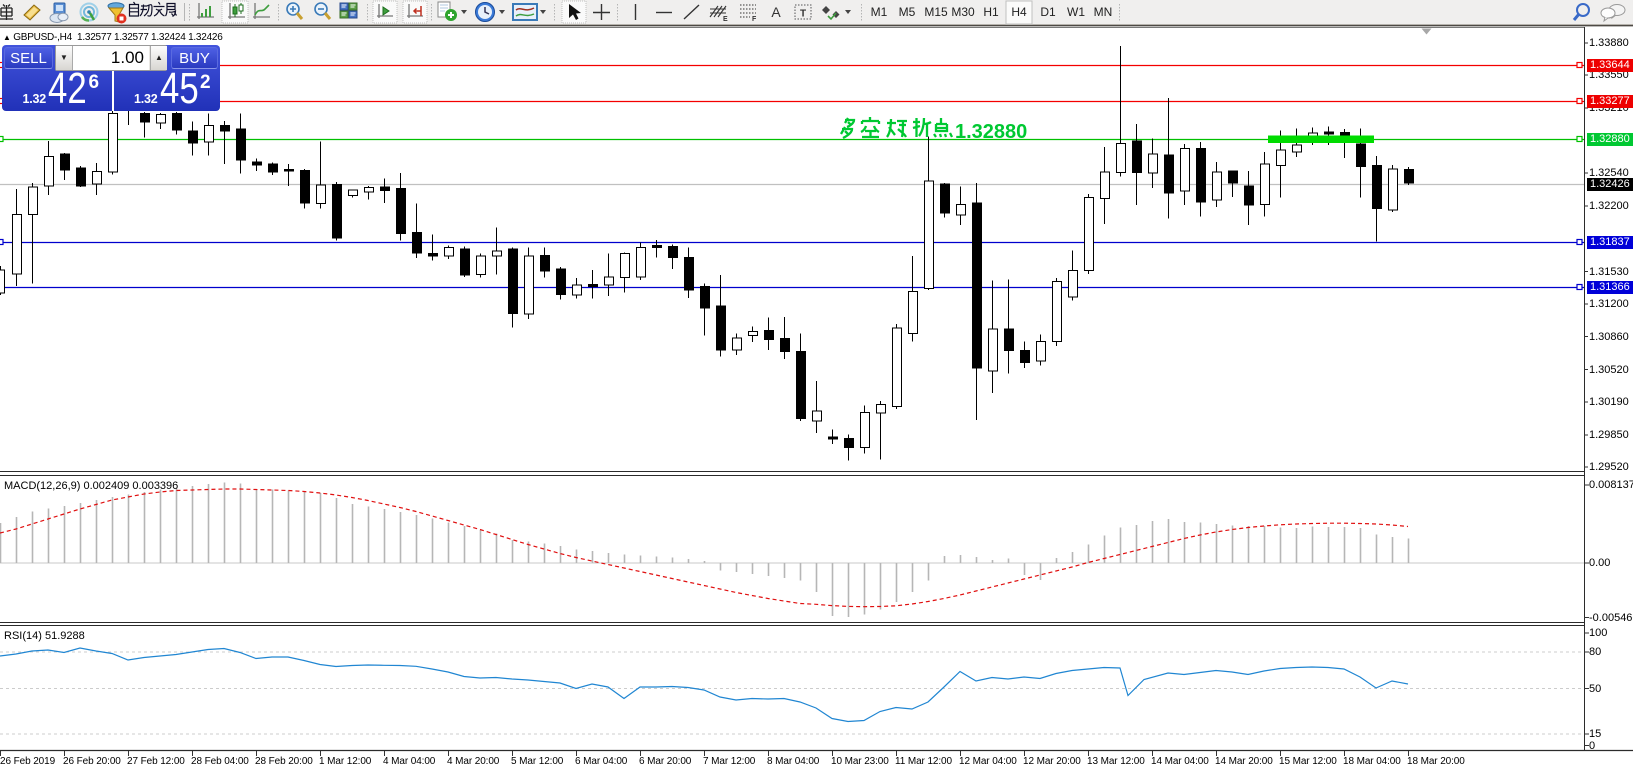 This screenshot has height=769, width=1633. I want to click on svg-text: M30, so click(963, 12).